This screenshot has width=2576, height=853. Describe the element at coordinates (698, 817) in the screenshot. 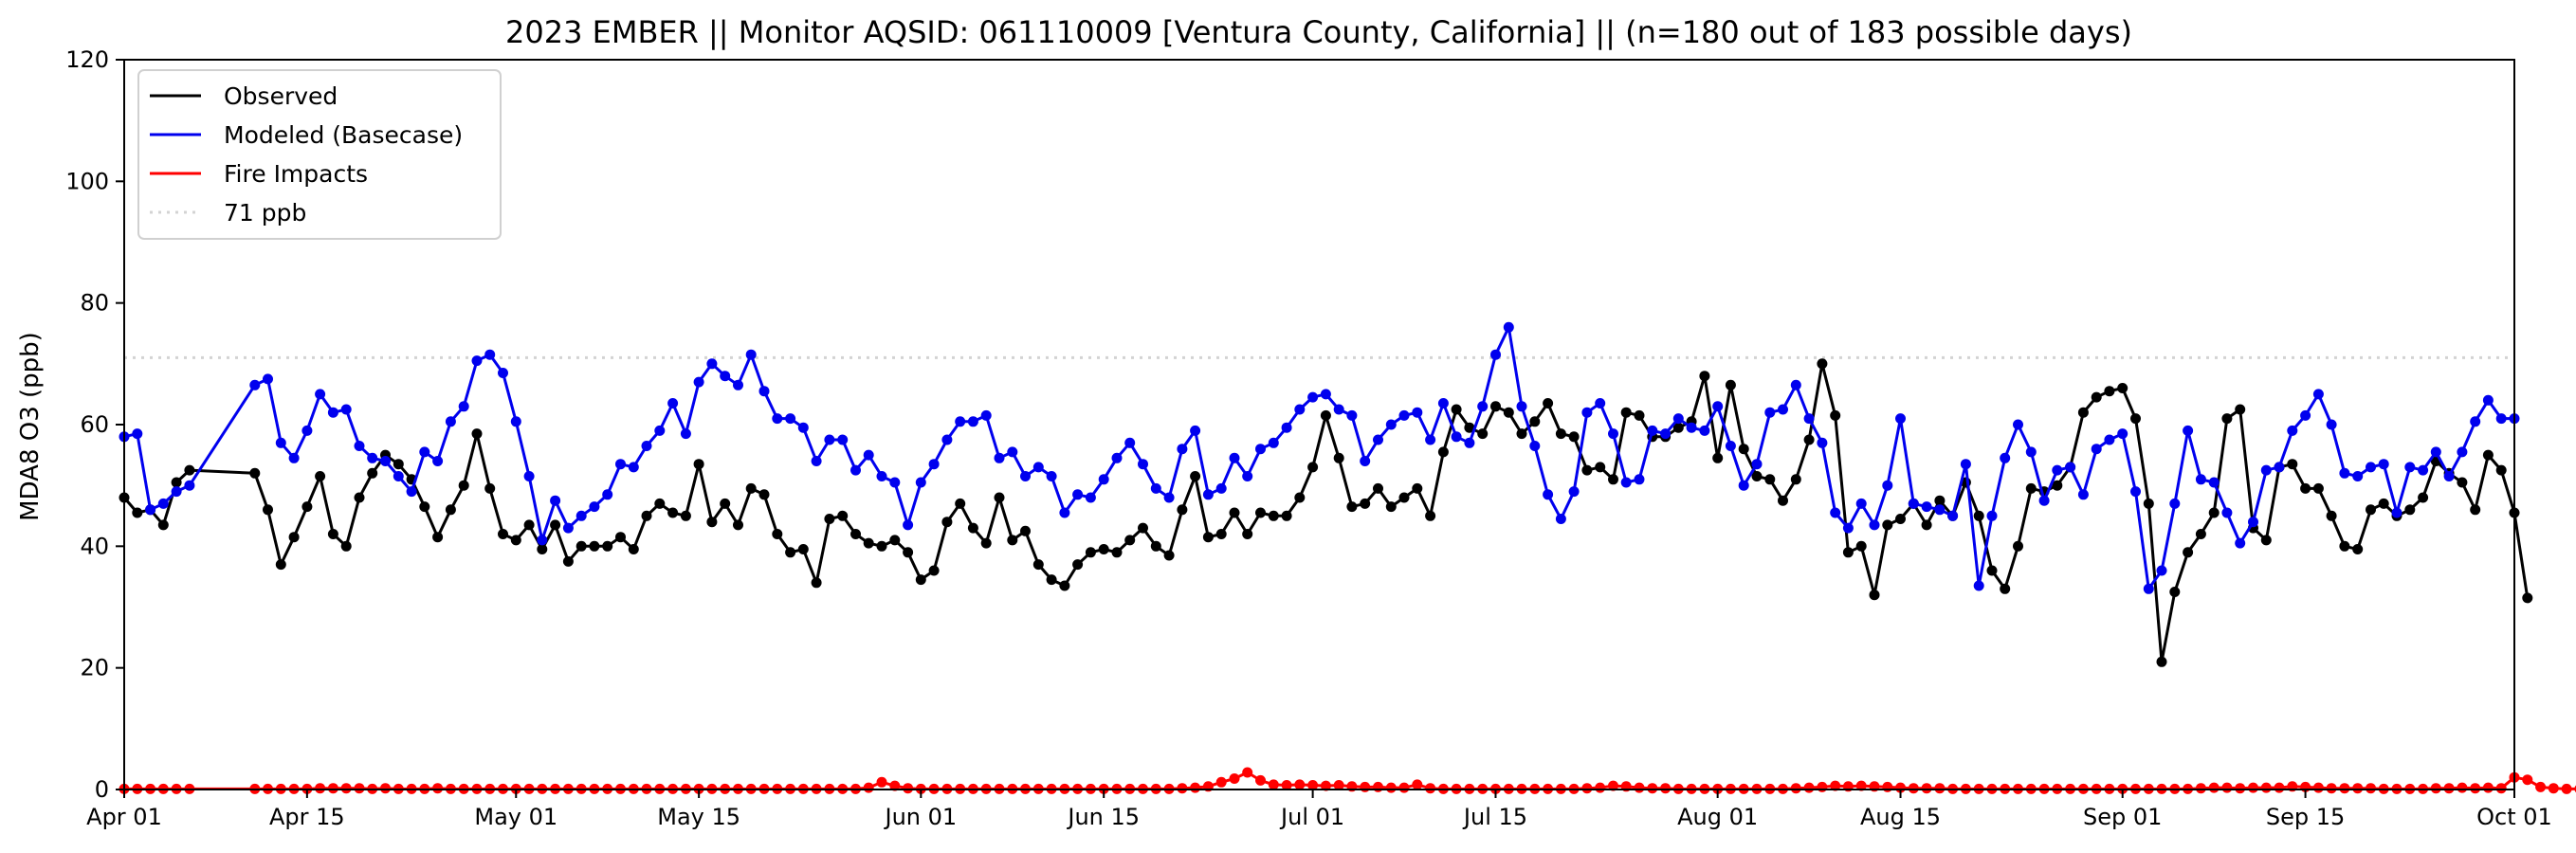

I see `x-tick-label: May 15` at that location.